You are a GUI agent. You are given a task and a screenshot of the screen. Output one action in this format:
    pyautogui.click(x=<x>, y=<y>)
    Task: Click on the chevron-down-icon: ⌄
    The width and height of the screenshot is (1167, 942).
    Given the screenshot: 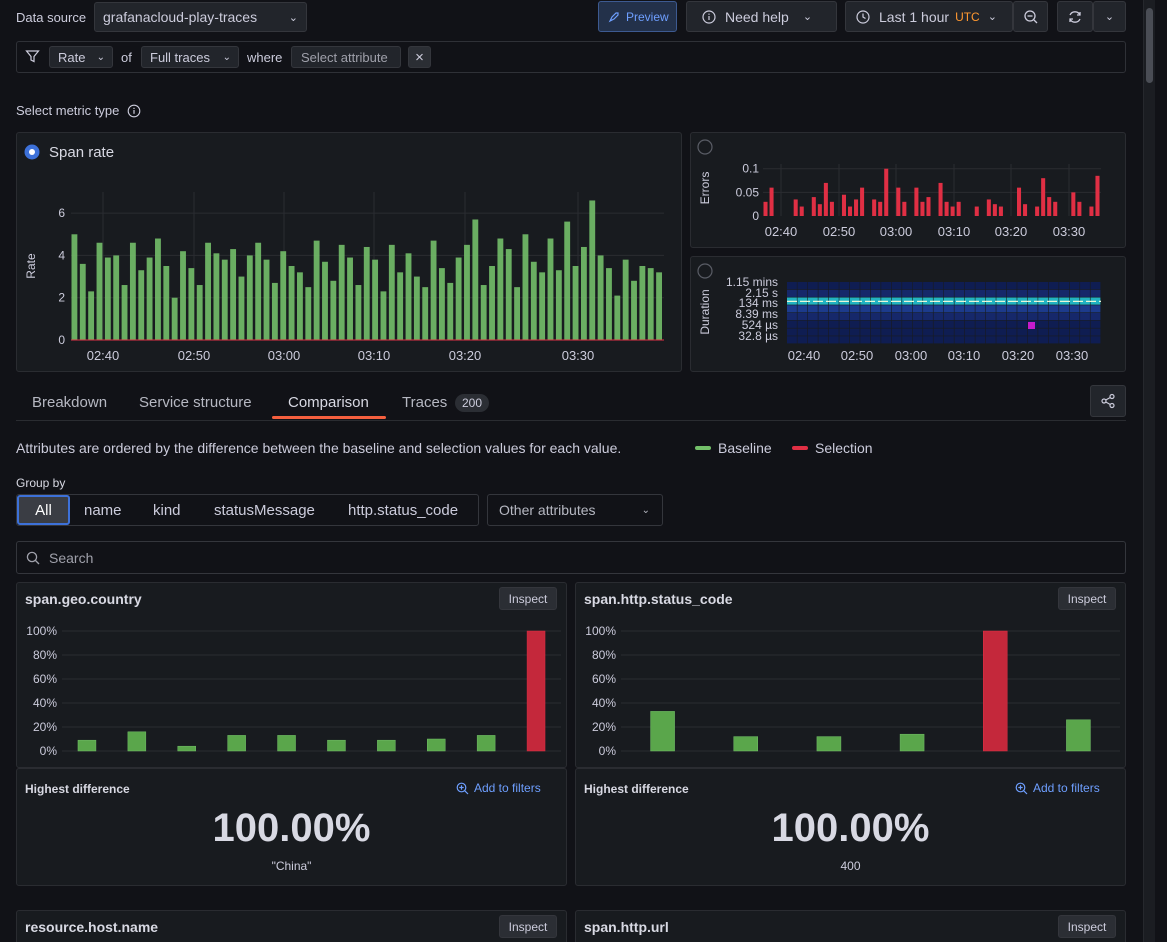 What is the action you would take?
    pyautogui.click(x=807, y=17)
    